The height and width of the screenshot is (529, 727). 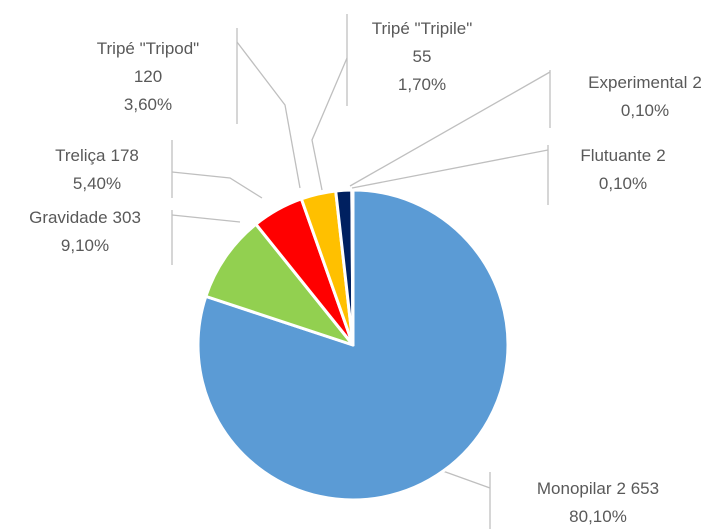 I want to click on slice-value-label: 2 653, so click(x=638, y=488).